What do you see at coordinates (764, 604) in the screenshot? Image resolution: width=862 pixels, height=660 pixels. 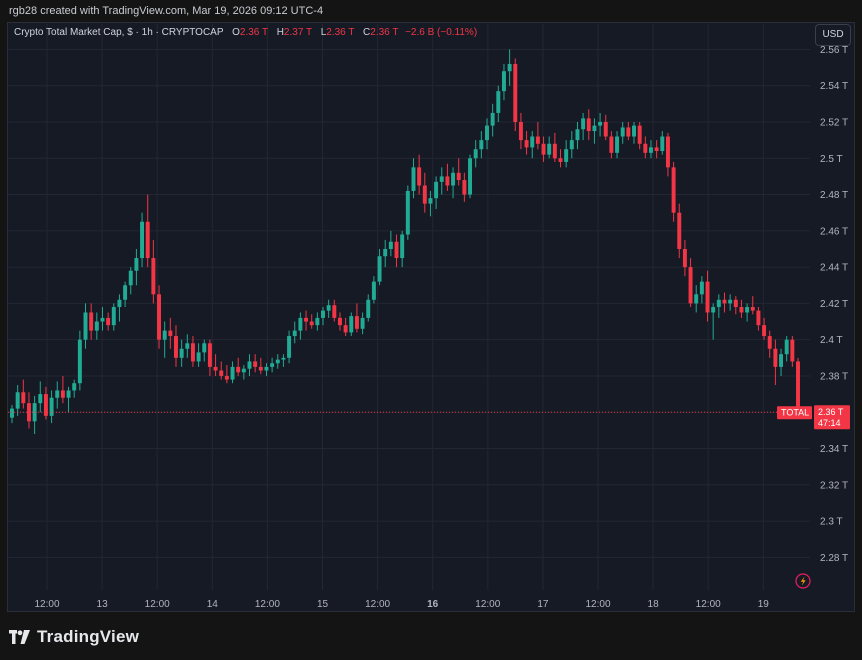 I see `x-tick-label: 19` at bounding box center [764, 604].